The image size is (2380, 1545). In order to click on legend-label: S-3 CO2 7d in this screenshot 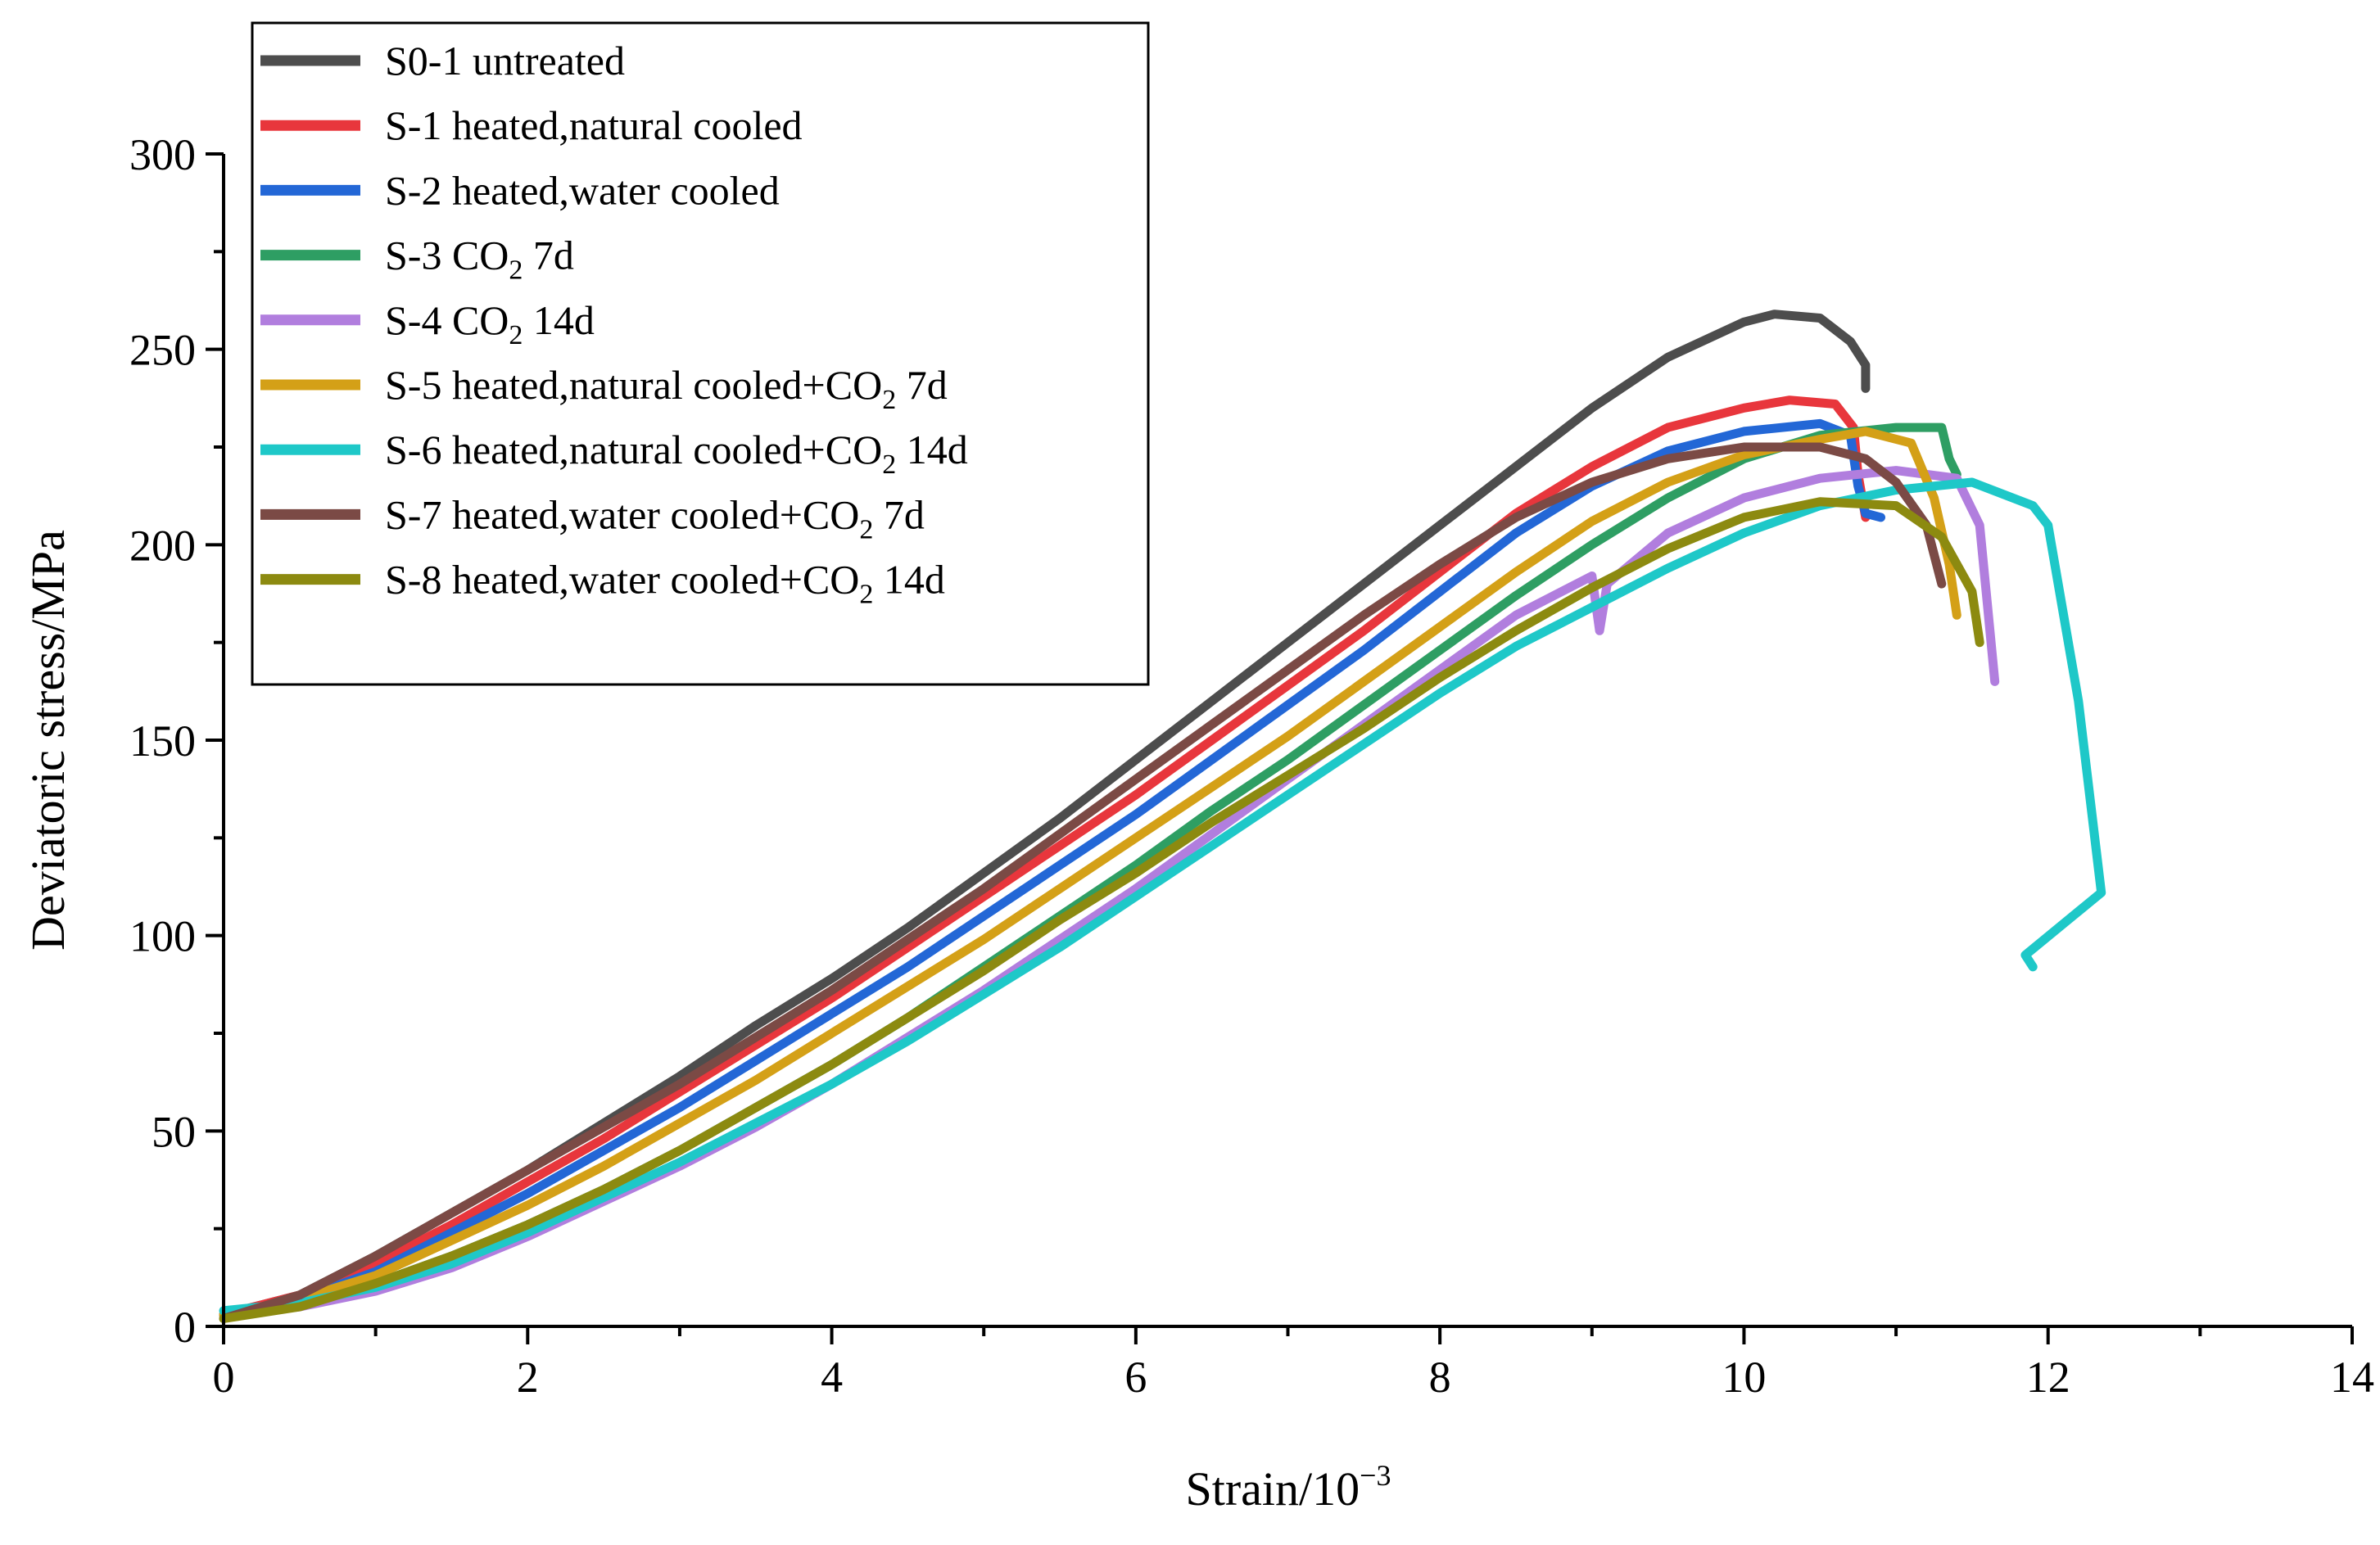, I will do `click(479, 259)`.